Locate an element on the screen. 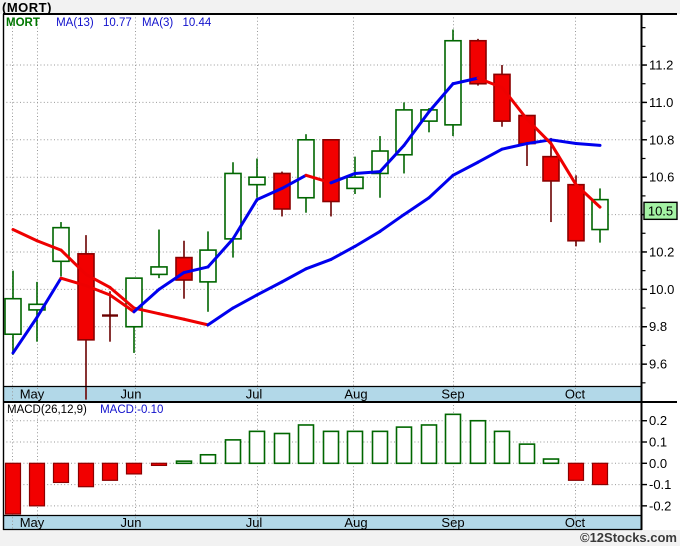  month-label: Oct is located at coordinates (575, 522).